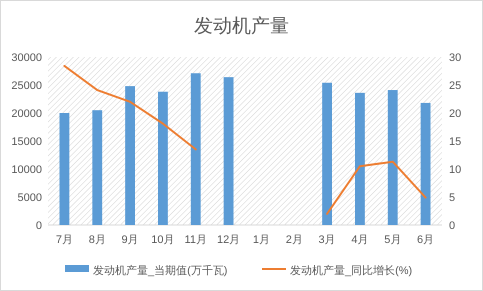 The width and height of the screenshot is (483, 291). What do you see at coordinates (294, 240) in the screenshot?
I see `x-tick-label: 2月` at bounding box center [294, 240].